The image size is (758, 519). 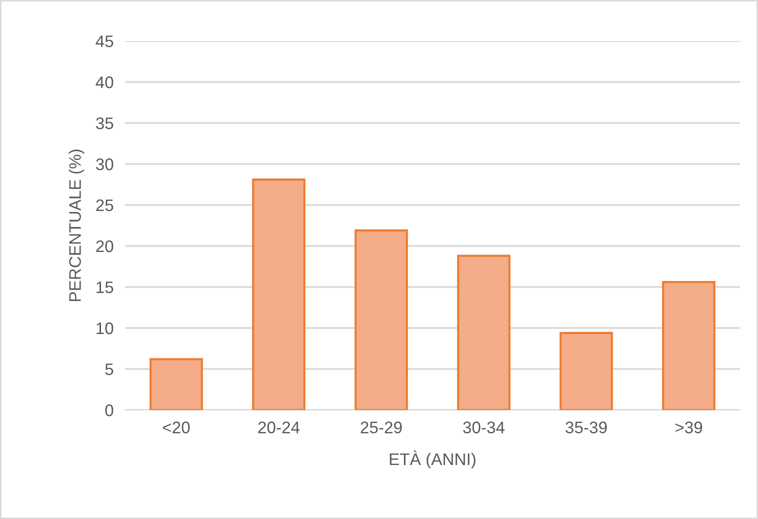 What do you see at coordinates (688, 428) in the screenshot?
I see `x-tick-label: >39` at bounding box center [688, 428].